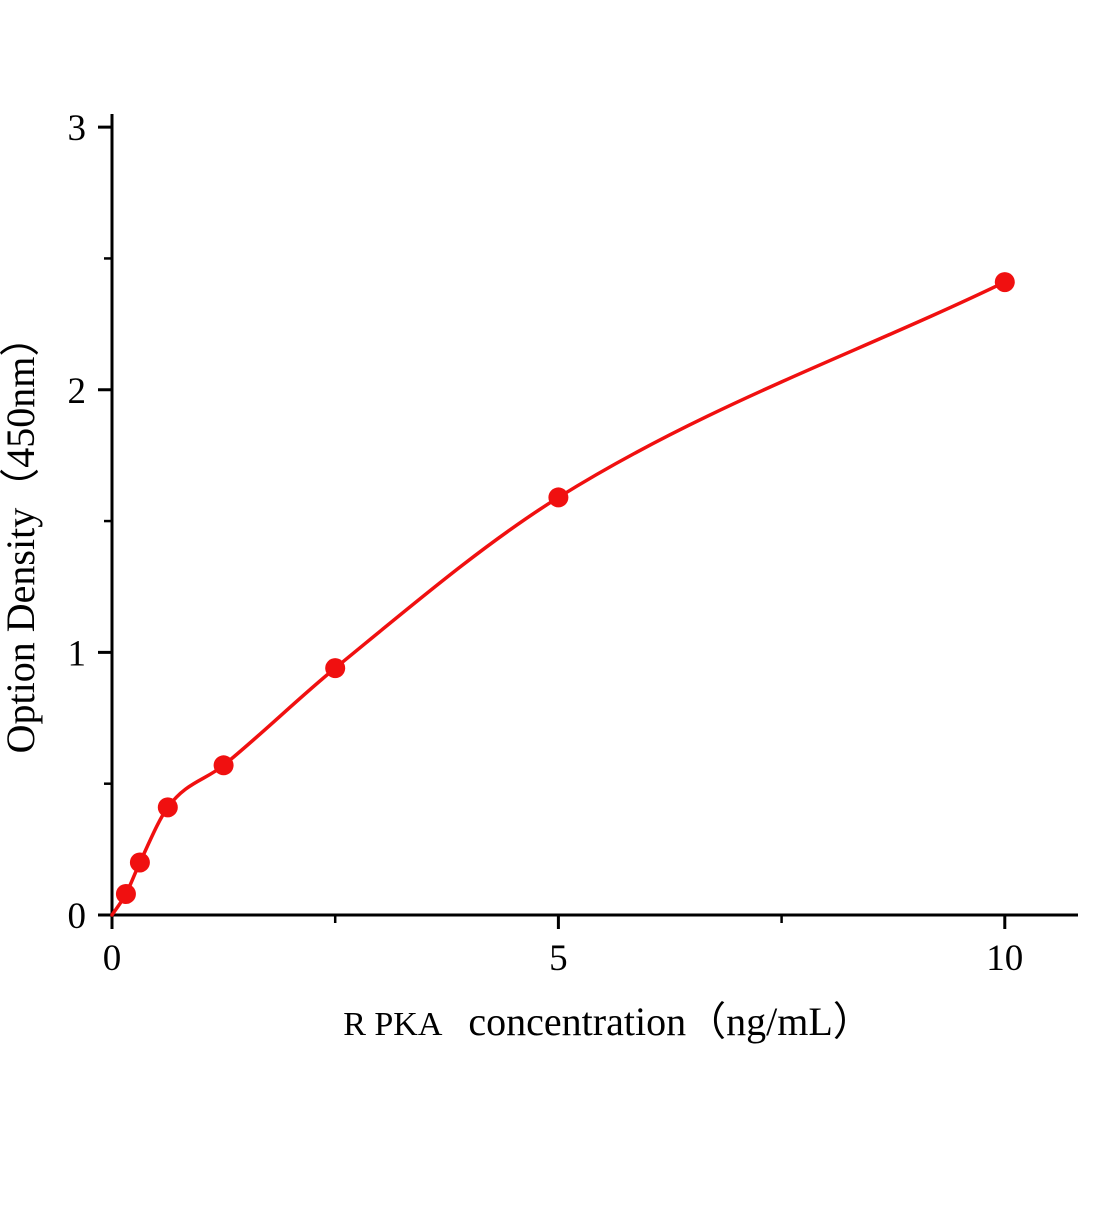 The width and height of the screenshot is (1104, 1205). What do you see at coordinates (393, 1024) in the screenshot?
I see `x-axis-label-prefix: R PKA` at bounding box center [393, 1024].